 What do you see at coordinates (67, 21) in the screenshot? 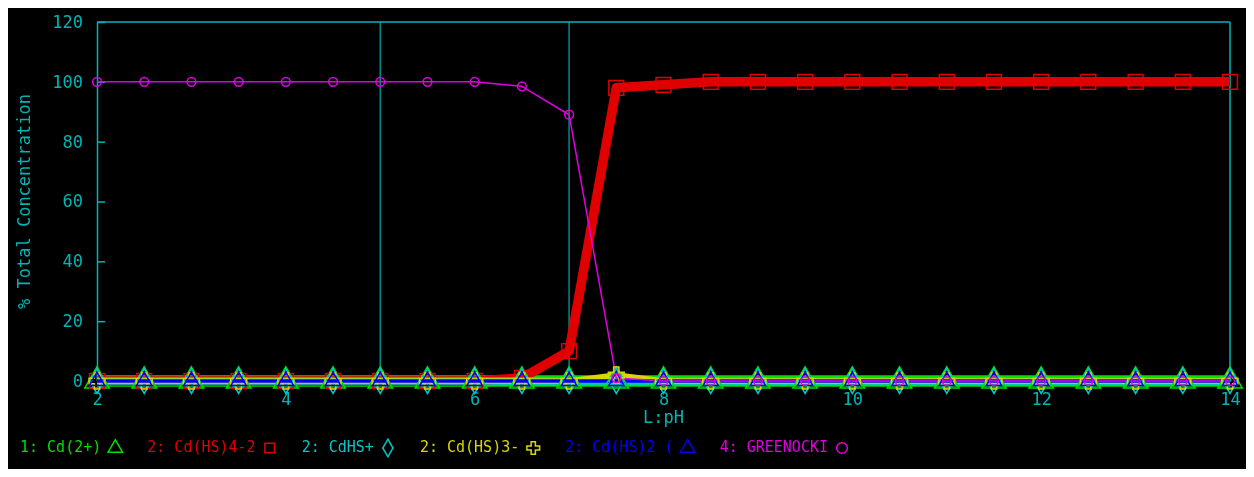
I see `y-tick-label: 120` at bounding box center [67, 21].